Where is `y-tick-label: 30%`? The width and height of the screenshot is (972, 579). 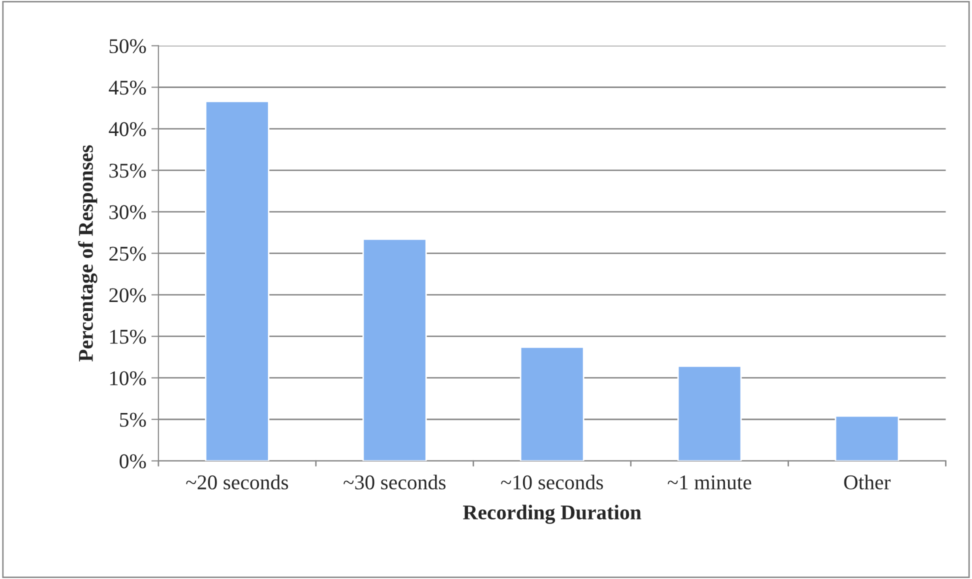 y-tick-label: 30% is located at coordinates (127, 212).